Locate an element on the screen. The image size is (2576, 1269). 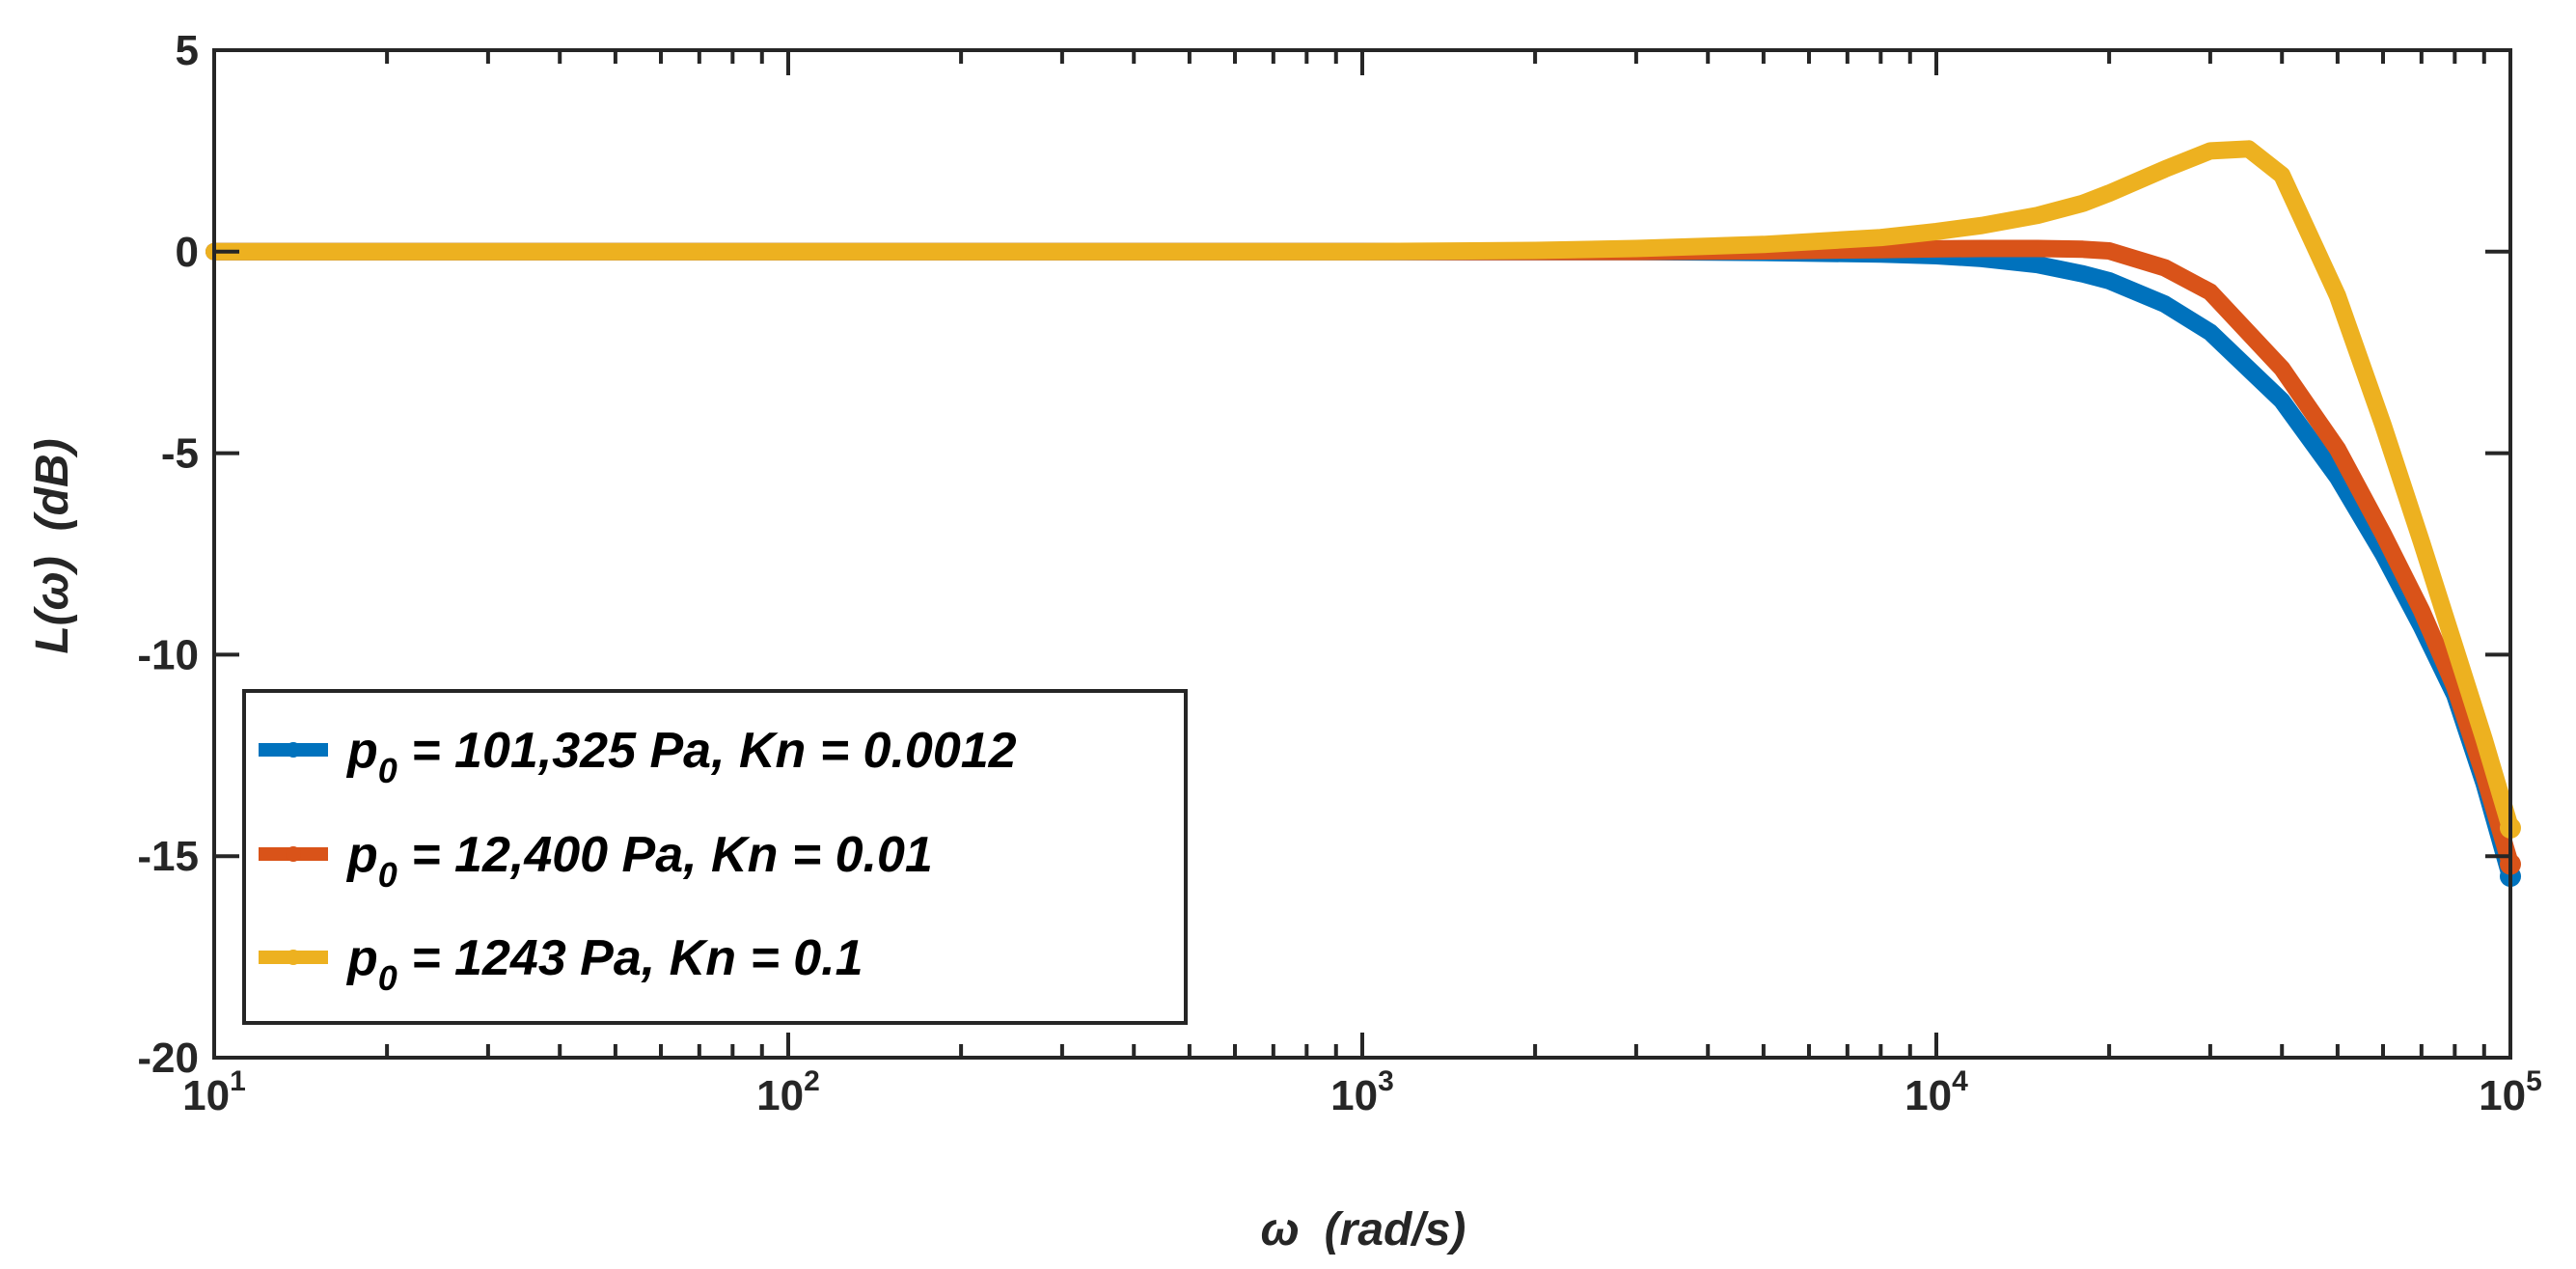
y-tick-label: -10 is located at coordinates (168, 655).